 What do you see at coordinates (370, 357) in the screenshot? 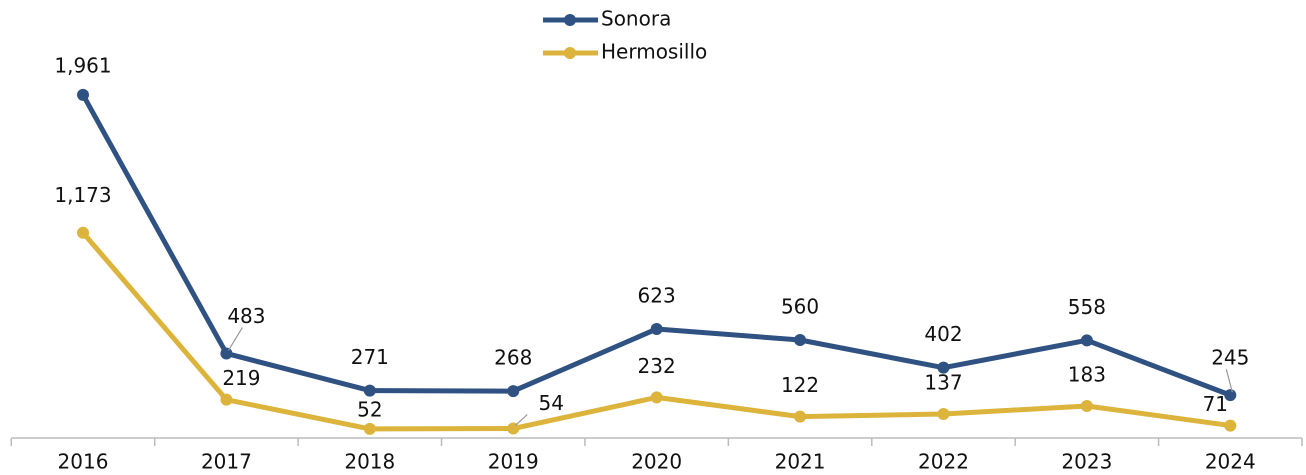
I see `data-label: 271` at bounding box center [370, 357].